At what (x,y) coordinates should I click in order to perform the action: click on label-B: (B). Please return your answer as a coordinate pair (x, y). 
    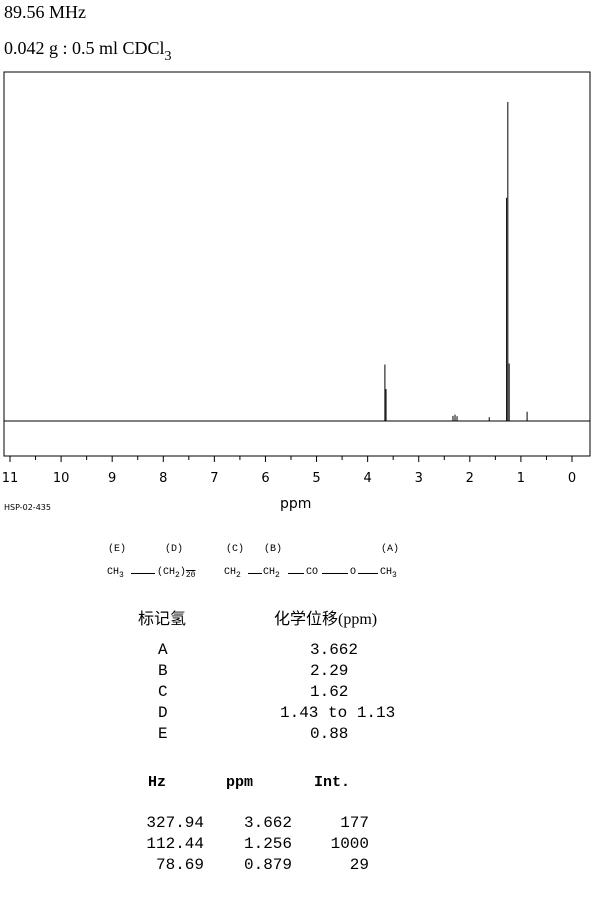
    Looking at the image, I should click on (273, 549).